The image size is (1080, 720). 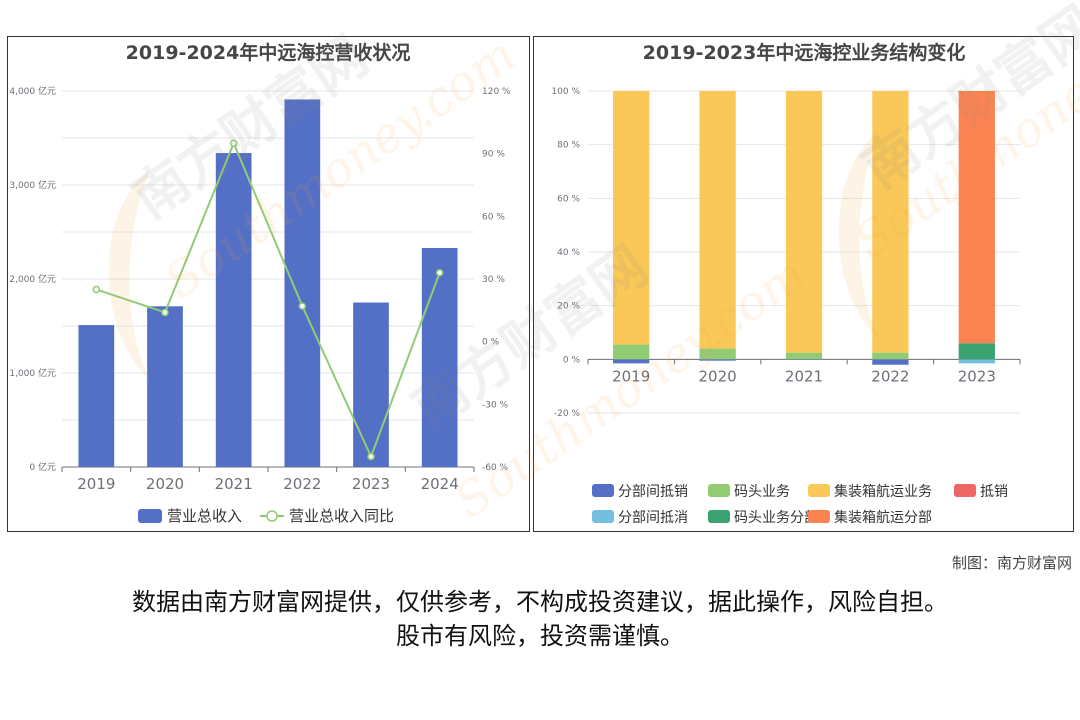 What do you see at coordinates (804, 52) in the screenshot?
I see `chart-title: 2019-2023年中远海控业务结构变化` at bounding box center [804, 52].